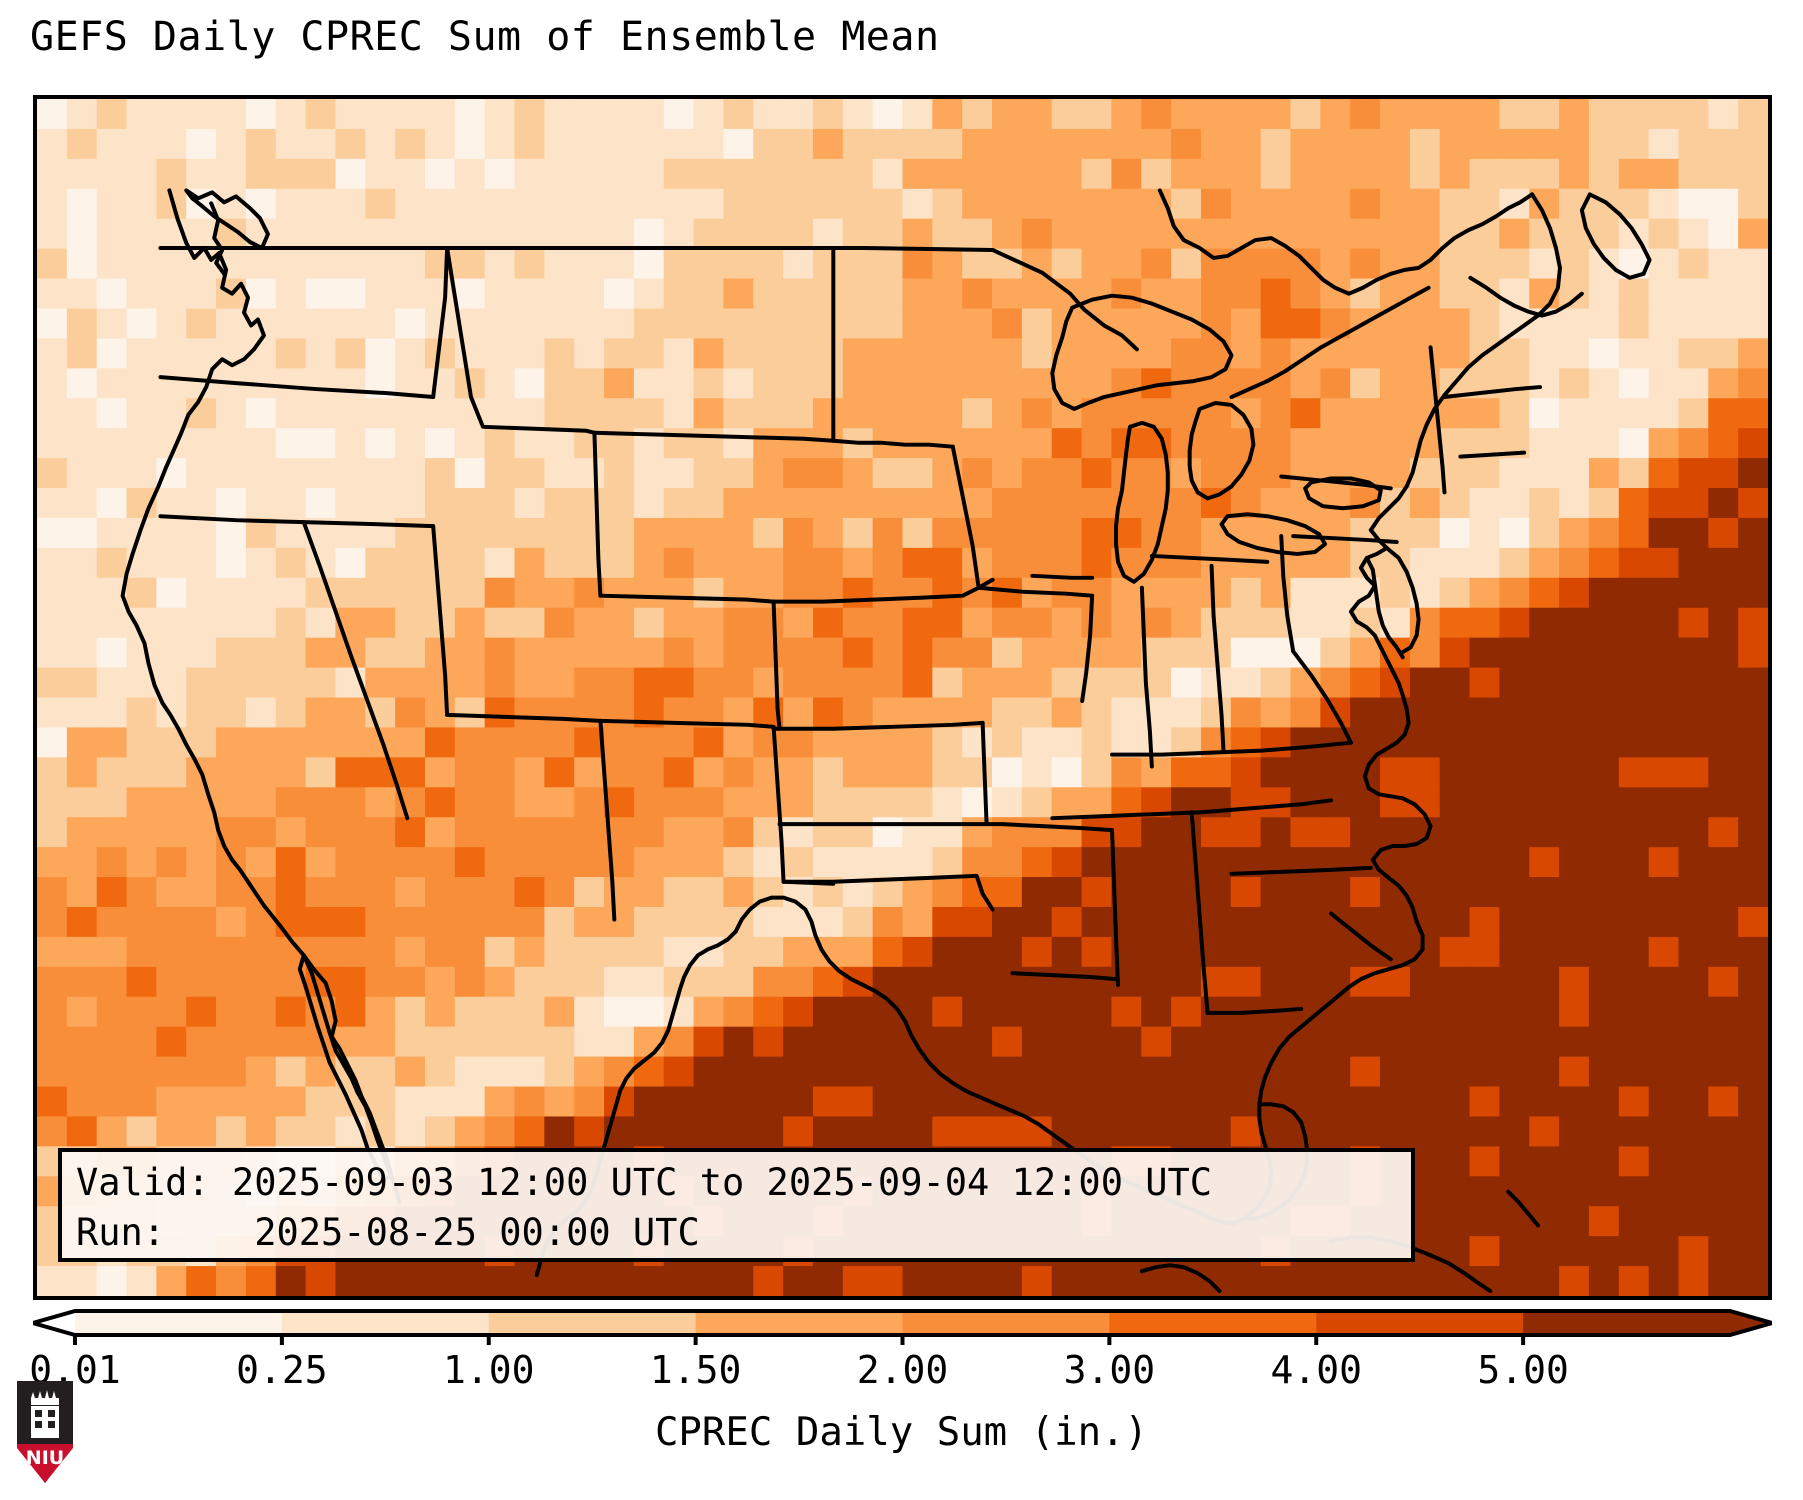 The width and height of the screenshot is (1803, 1500). I want to click on chesapeake-bay, so click(1384, 607).